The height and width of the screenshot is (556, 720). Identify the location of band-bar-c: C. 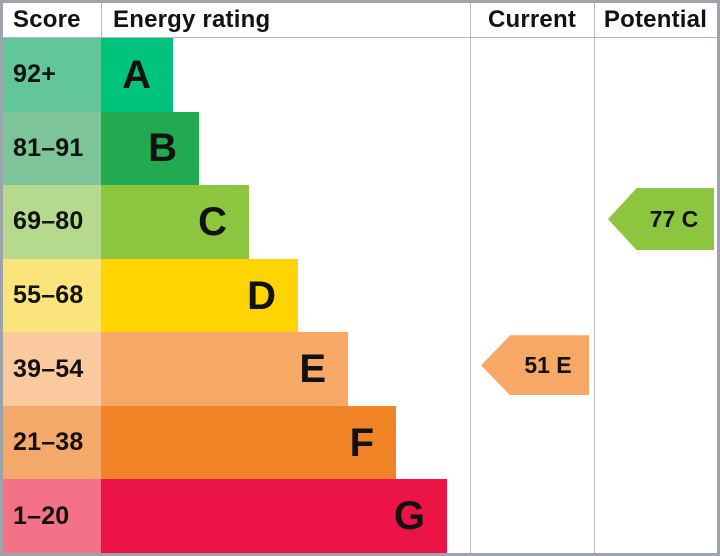
(175, 222).